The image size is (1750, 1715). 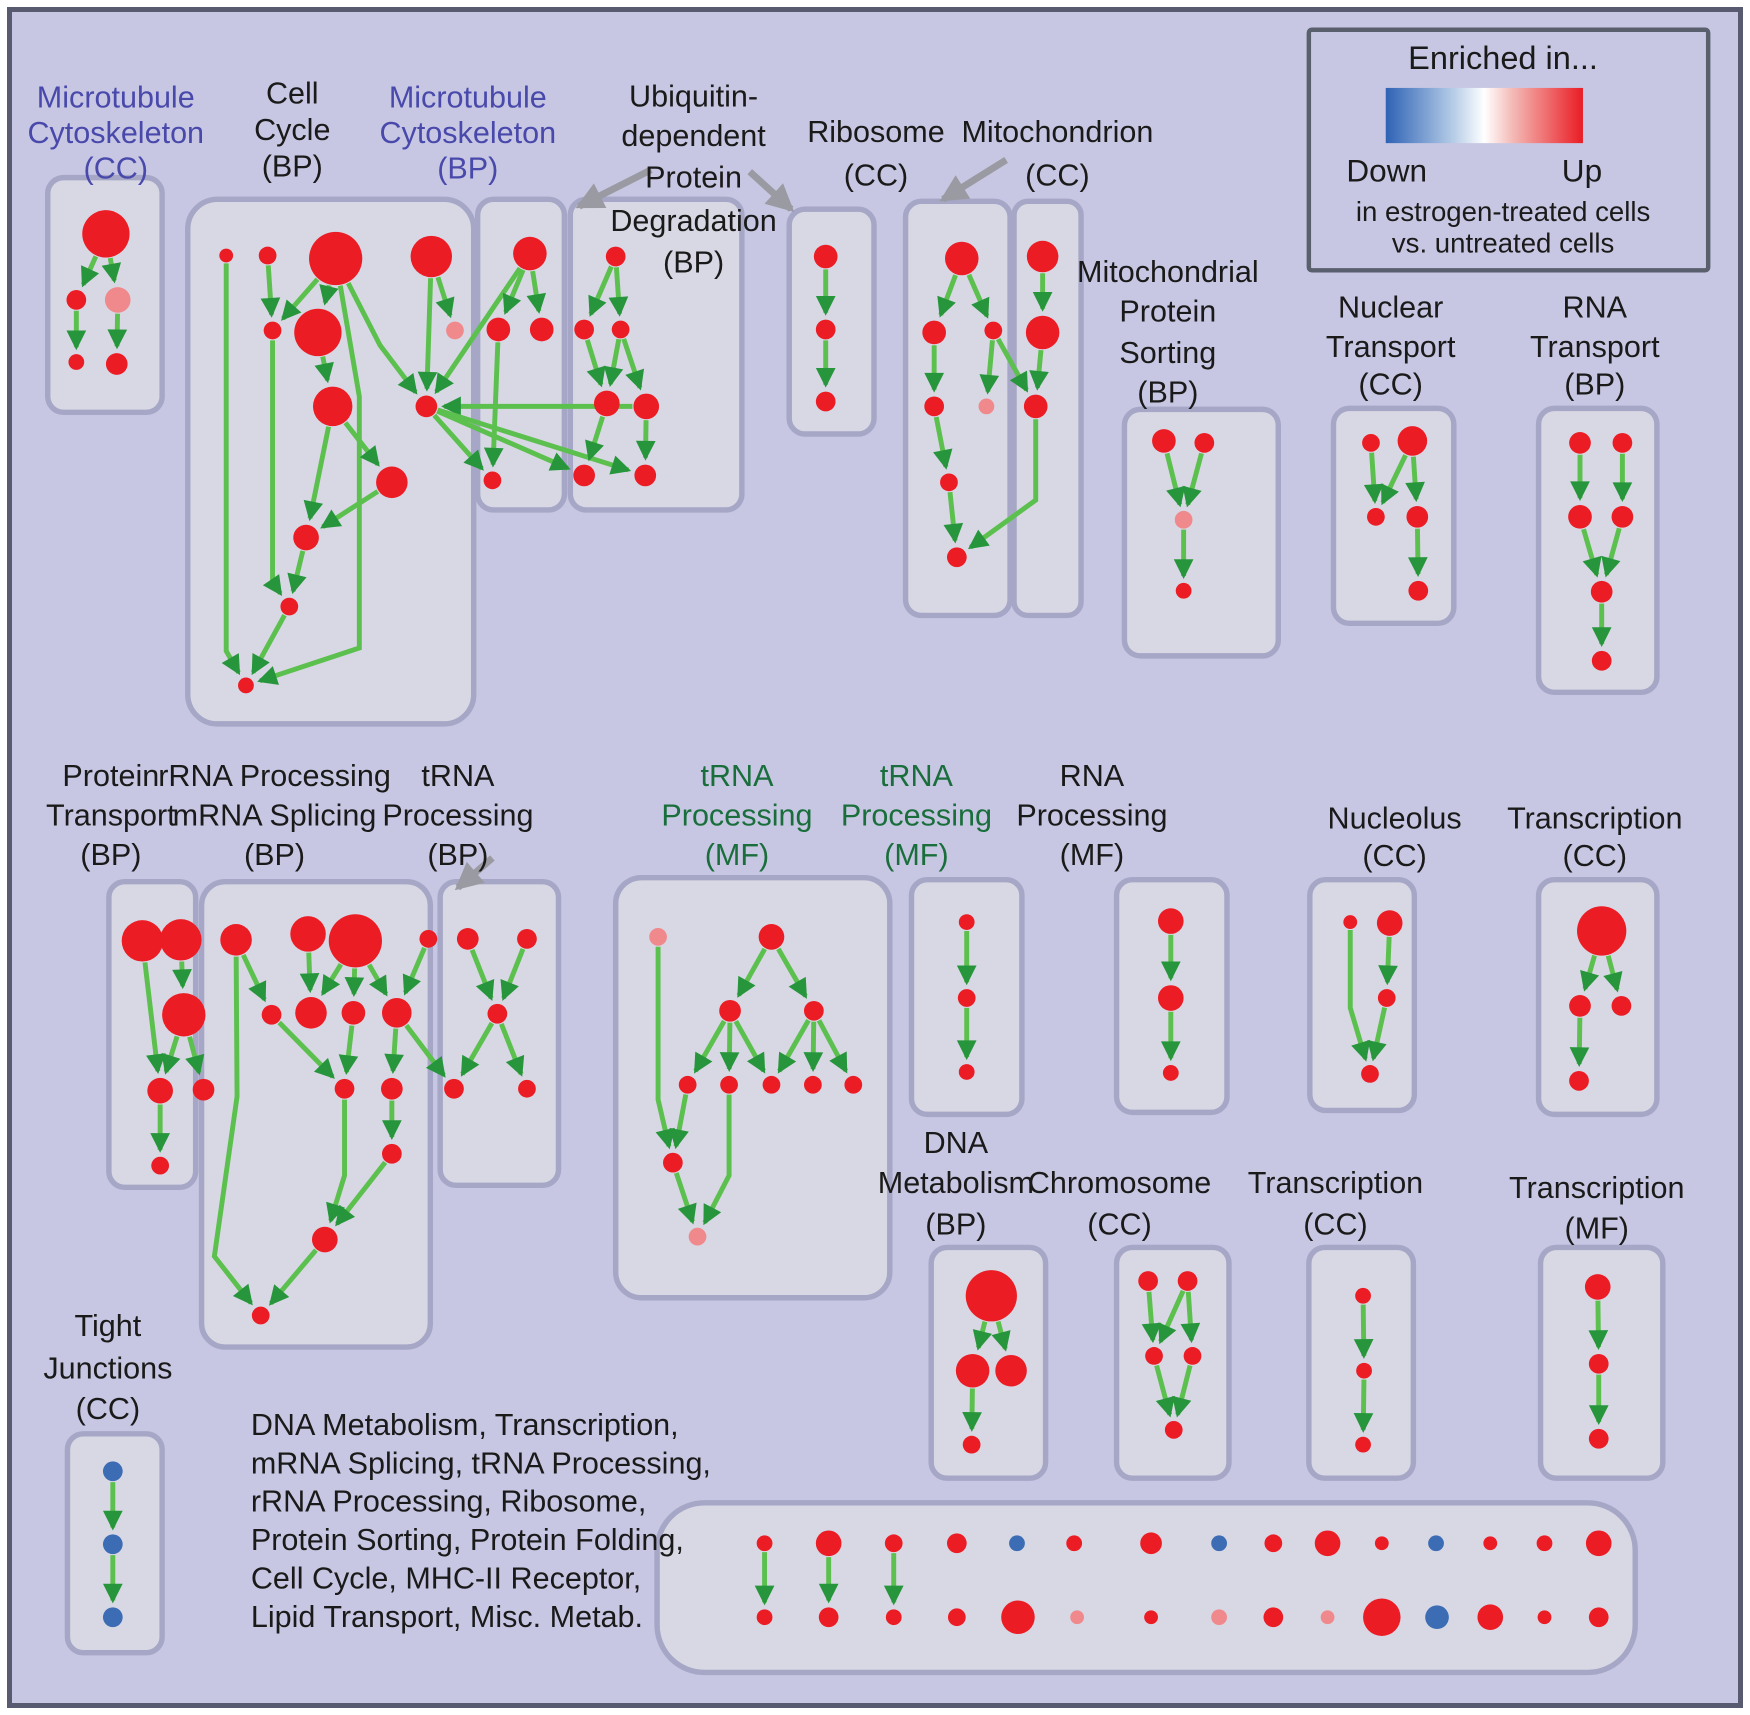 What do you see at coordinates (620, 329) in the screenshot?
I see `go-term-node-d3` at bounding box center [620, 329].